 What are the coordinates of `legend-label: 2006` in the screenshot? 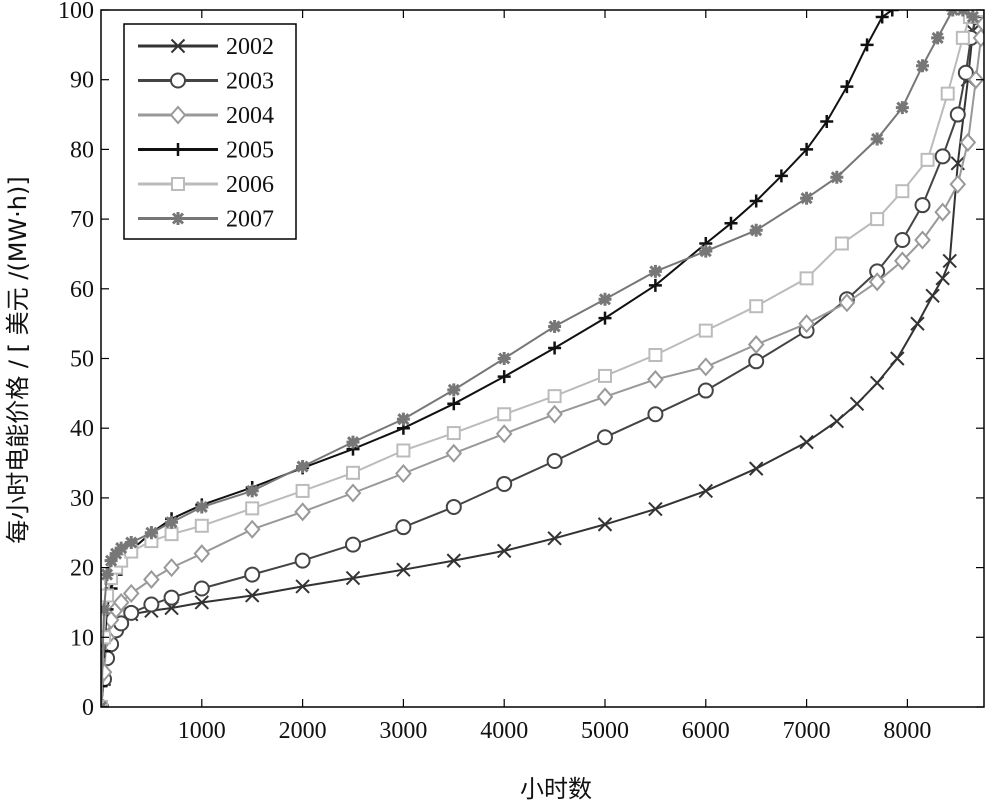 It's located at (250, 185).